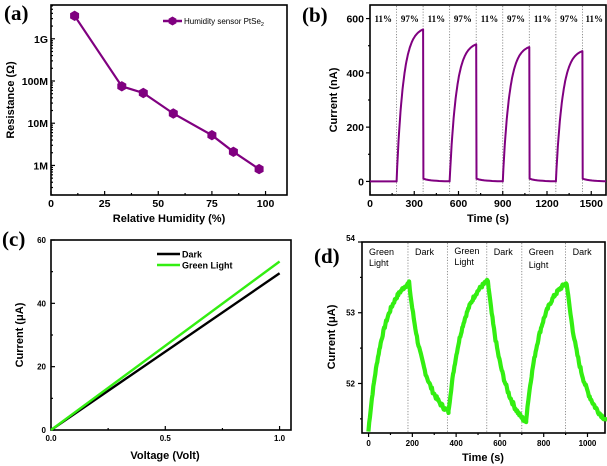 The width and height of the screenshot is (607, 466). I want to click on y-tick-label-c: 60, so click(41, 240).